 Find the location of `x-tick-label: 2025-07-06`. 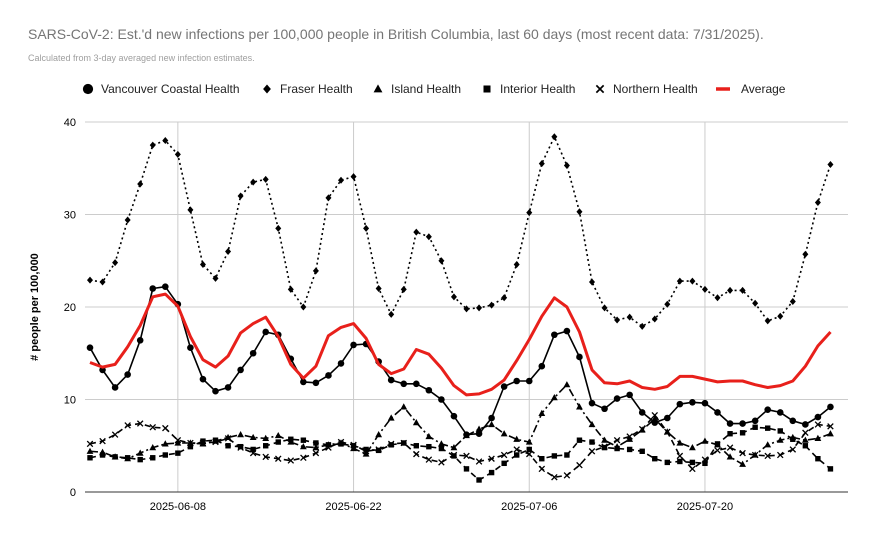

x-tick-label: 2025-07-06 is located at coordinates (529, 507).